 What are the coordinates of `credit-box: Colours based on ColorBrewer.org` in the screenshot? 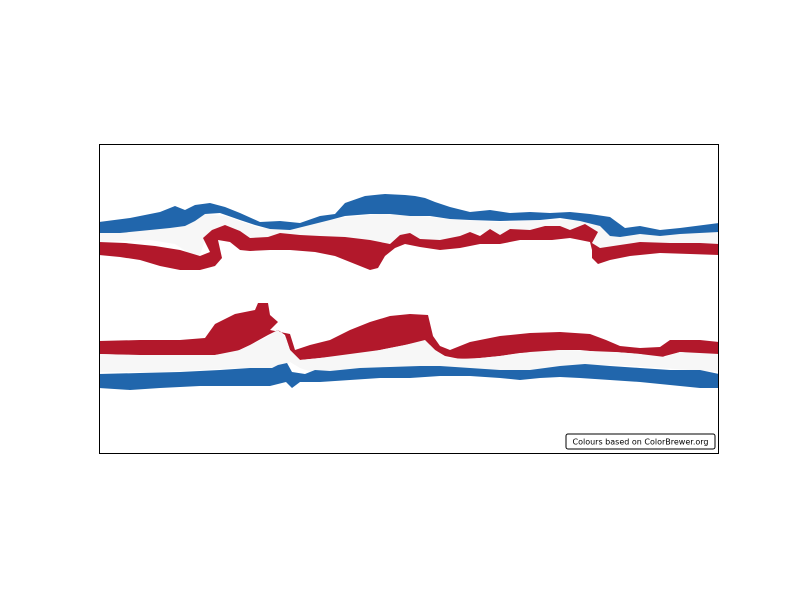 It's located at (640, 441).